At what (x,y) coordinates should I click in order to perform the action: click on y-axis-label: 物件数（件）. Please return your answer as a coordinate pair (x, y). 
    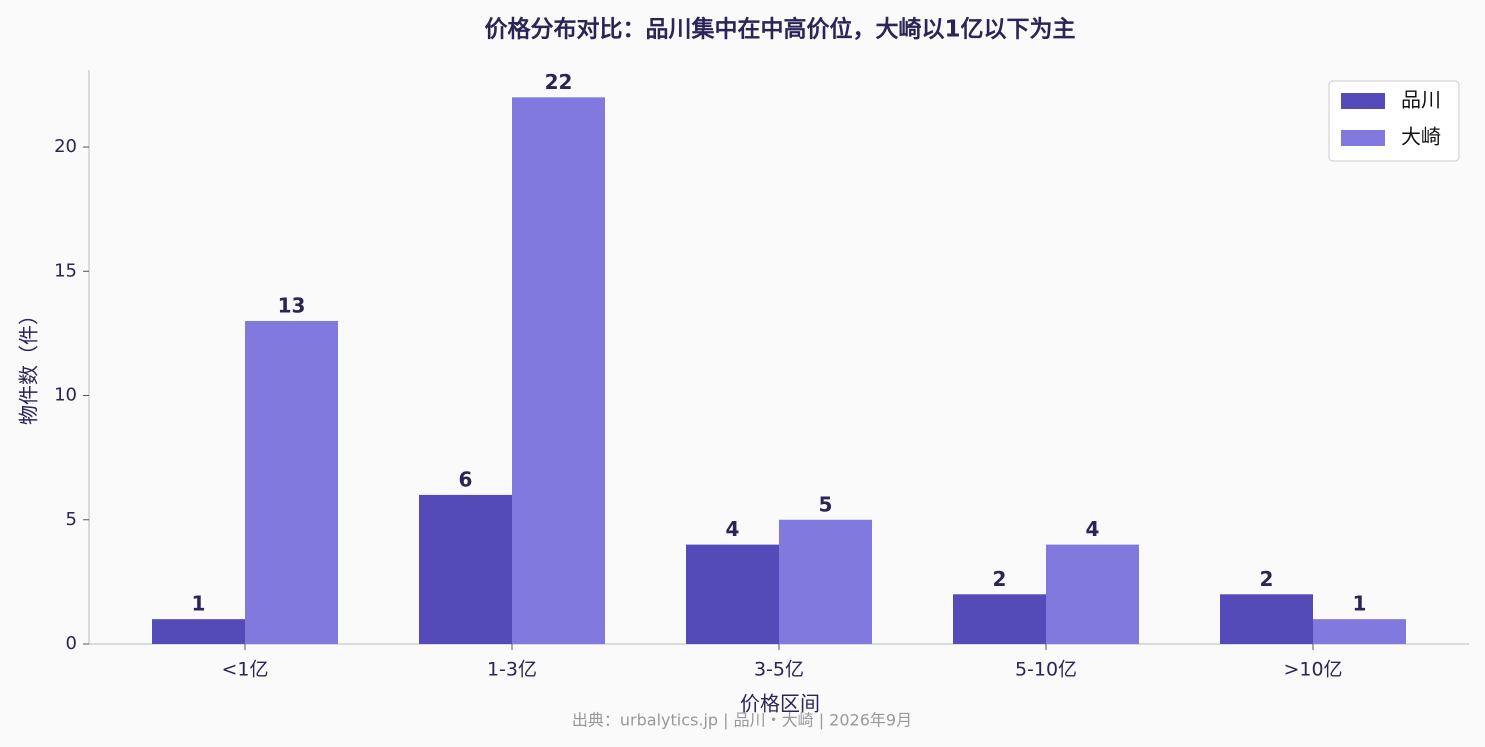
    Looking at the image, I should click on (29, 365).